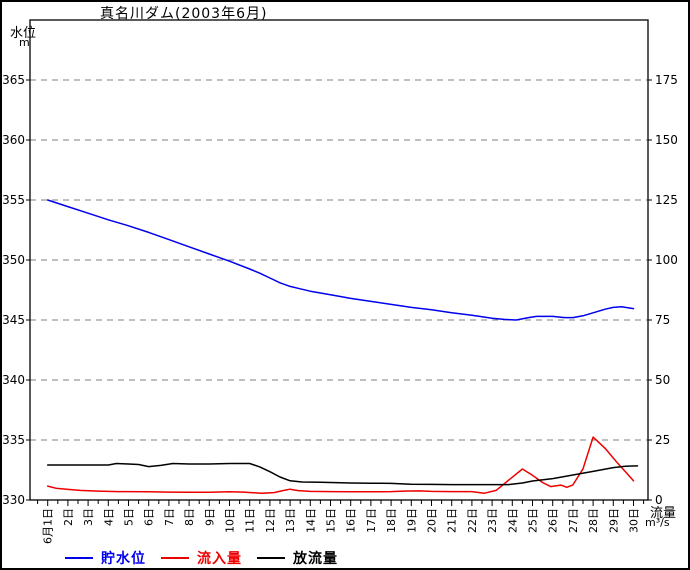 The image size is (690, 570). What do you see at coordinates (13, 200) in the screenshot?
I see `left-tick-label: 355` at bounding box center [13, 200].